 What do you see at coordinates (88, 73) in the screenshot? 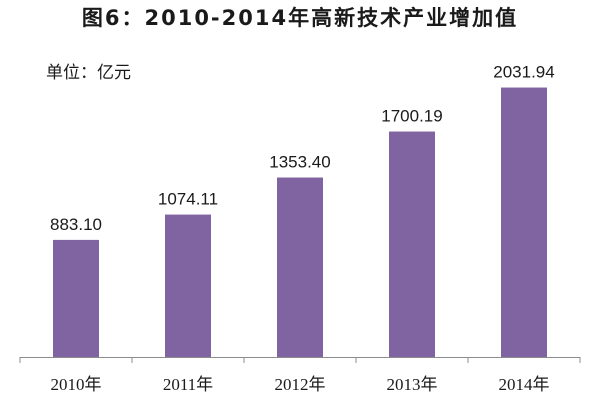
I see `unit-label: 单位：亿元` at bounding box center [88, 73].